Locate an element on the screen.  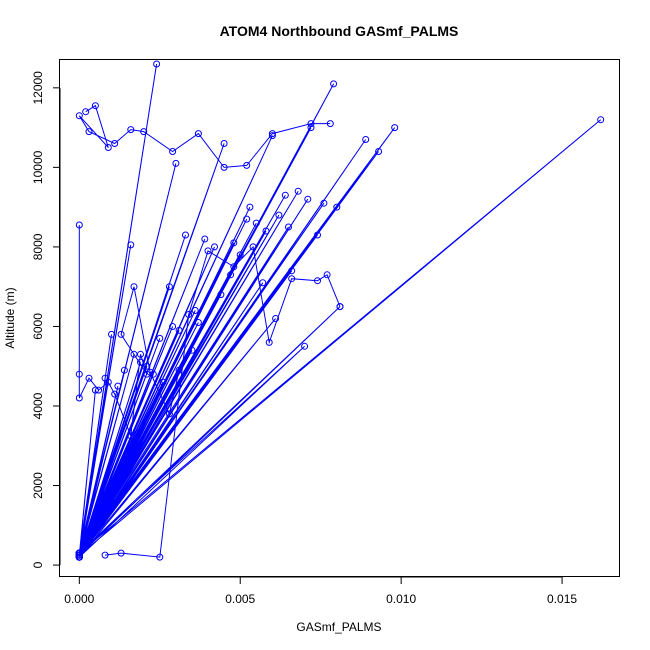
x-tick-label: 0.000 is located at coordinates (79, 599).